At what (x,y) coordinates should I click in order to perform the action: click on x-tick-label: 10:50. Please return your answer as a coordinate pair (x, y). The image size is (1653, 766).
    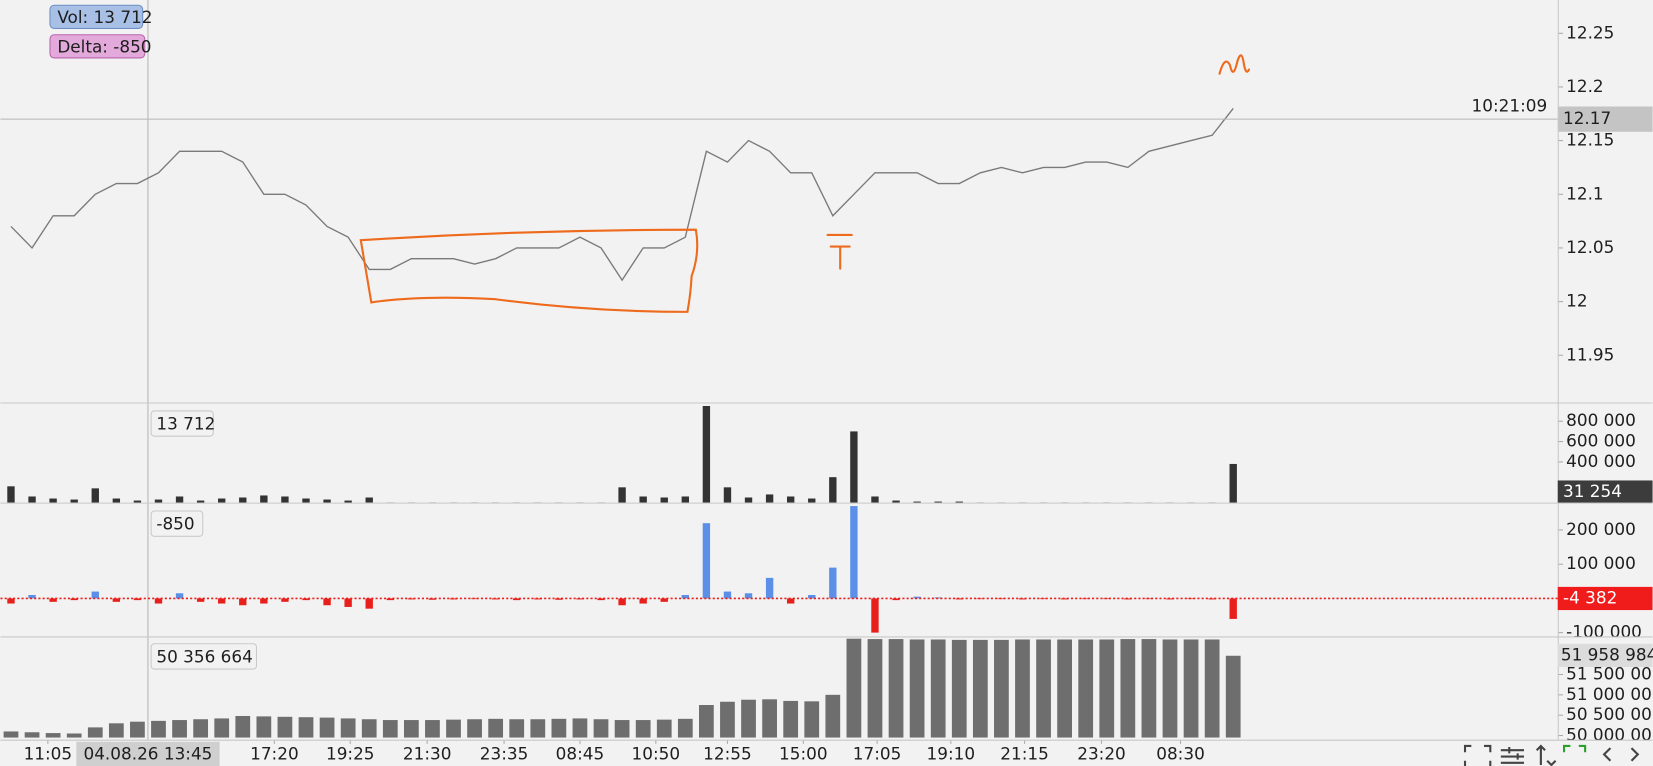
    Looking at the image, I should click on (656, 753).